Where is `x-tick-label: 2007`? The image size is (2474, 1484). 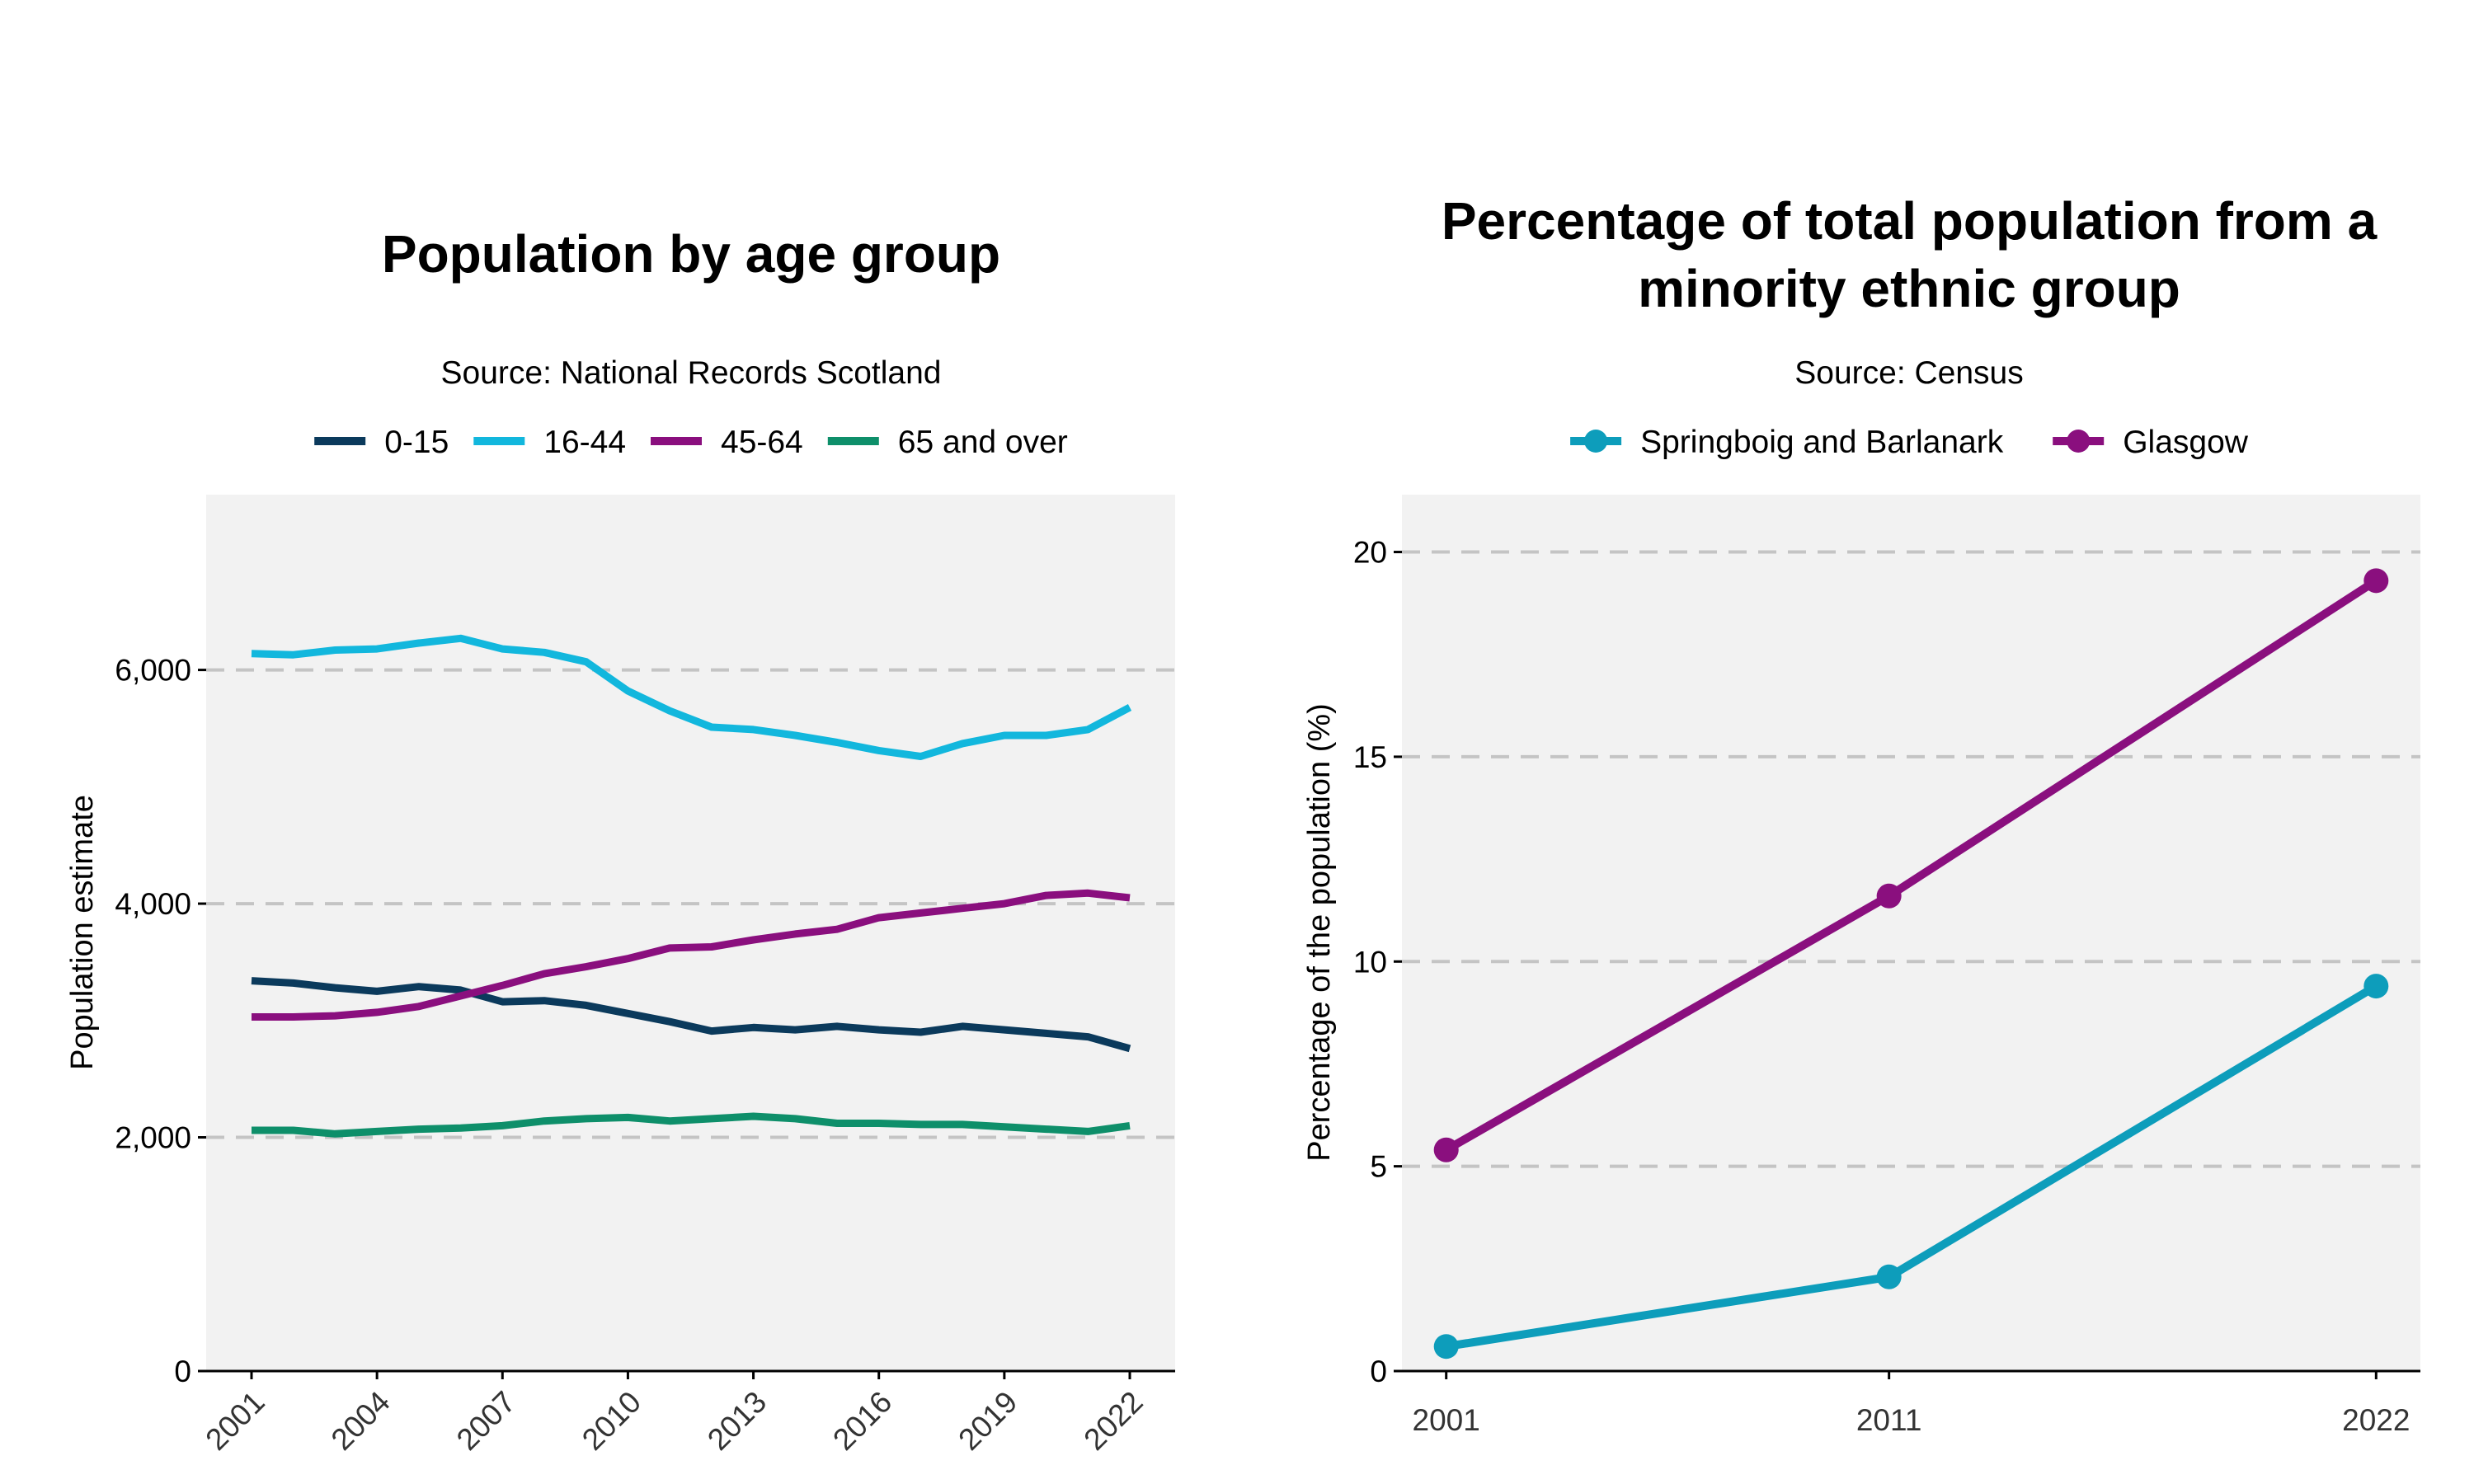 x-tick-label: 2007 is located at coordinates (486, 1421).